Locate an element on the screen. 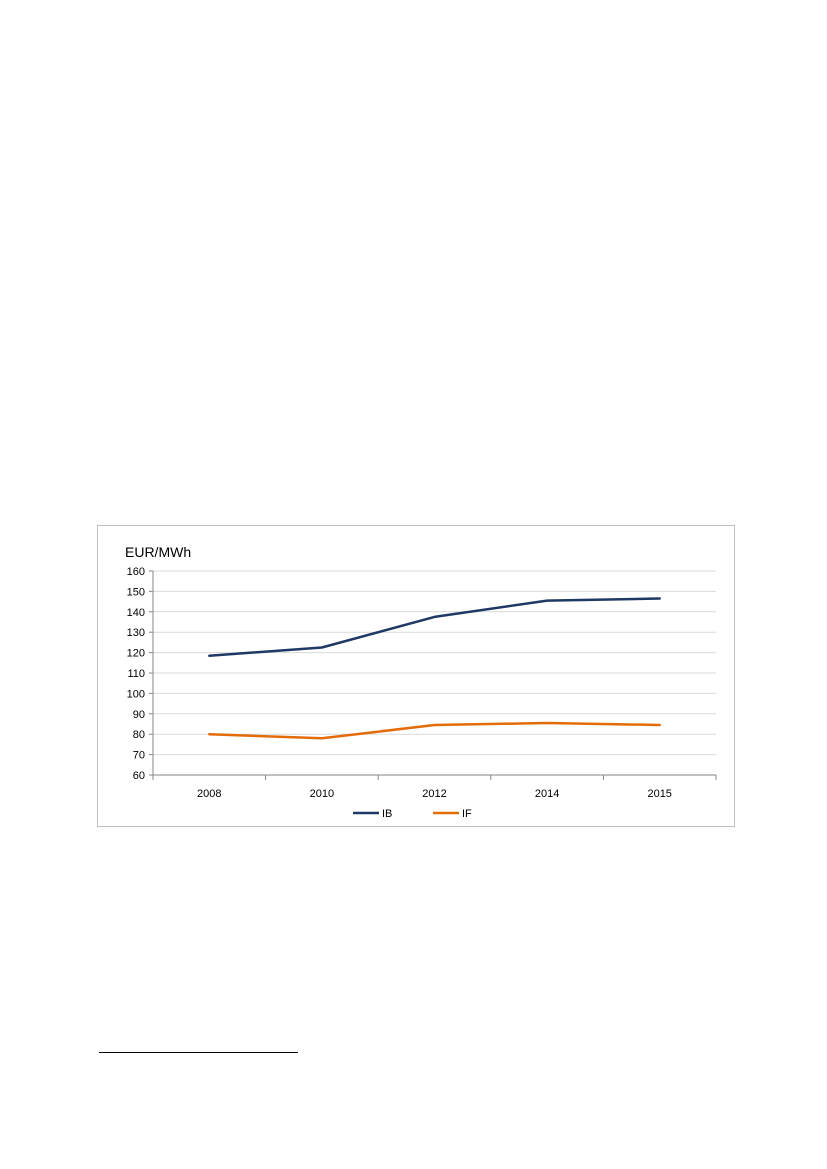  x-tick-labels: 2008 2010 2012 2014 2015 is located at coordinates (434, 794).